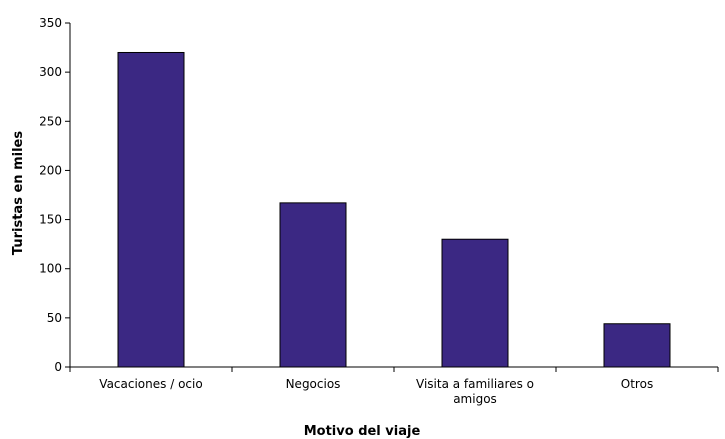  I want to click on y-tick-label: 300, so click(50, 72).